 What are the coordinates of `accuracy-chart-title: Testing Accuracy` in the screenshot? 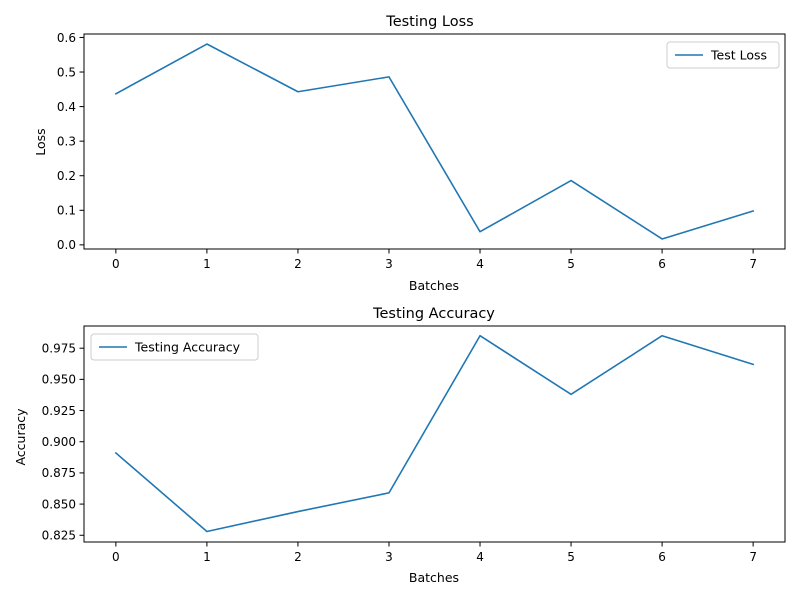 It's located at (433, 314).